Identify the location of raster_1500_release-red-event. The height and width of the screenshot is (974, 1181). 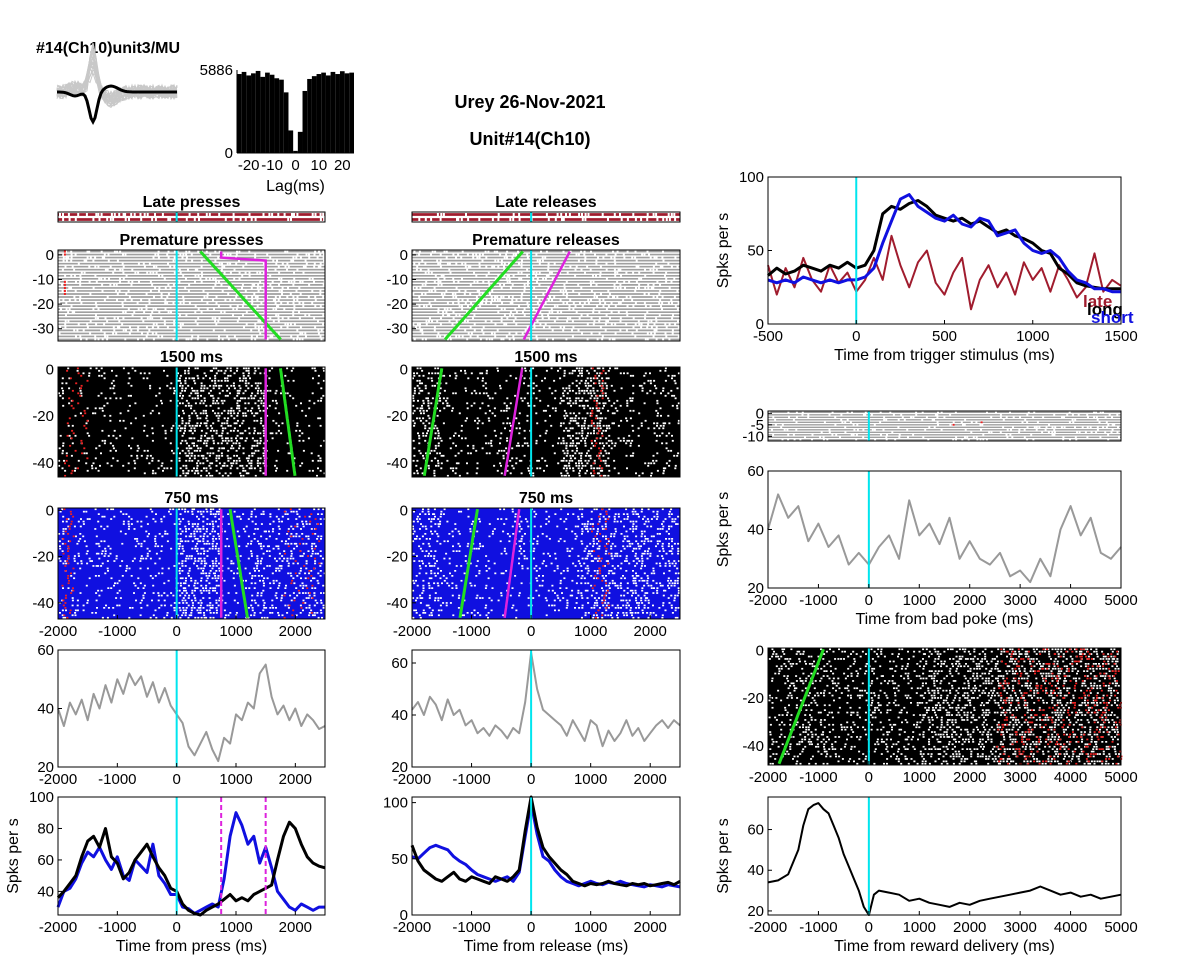
(601, 390).